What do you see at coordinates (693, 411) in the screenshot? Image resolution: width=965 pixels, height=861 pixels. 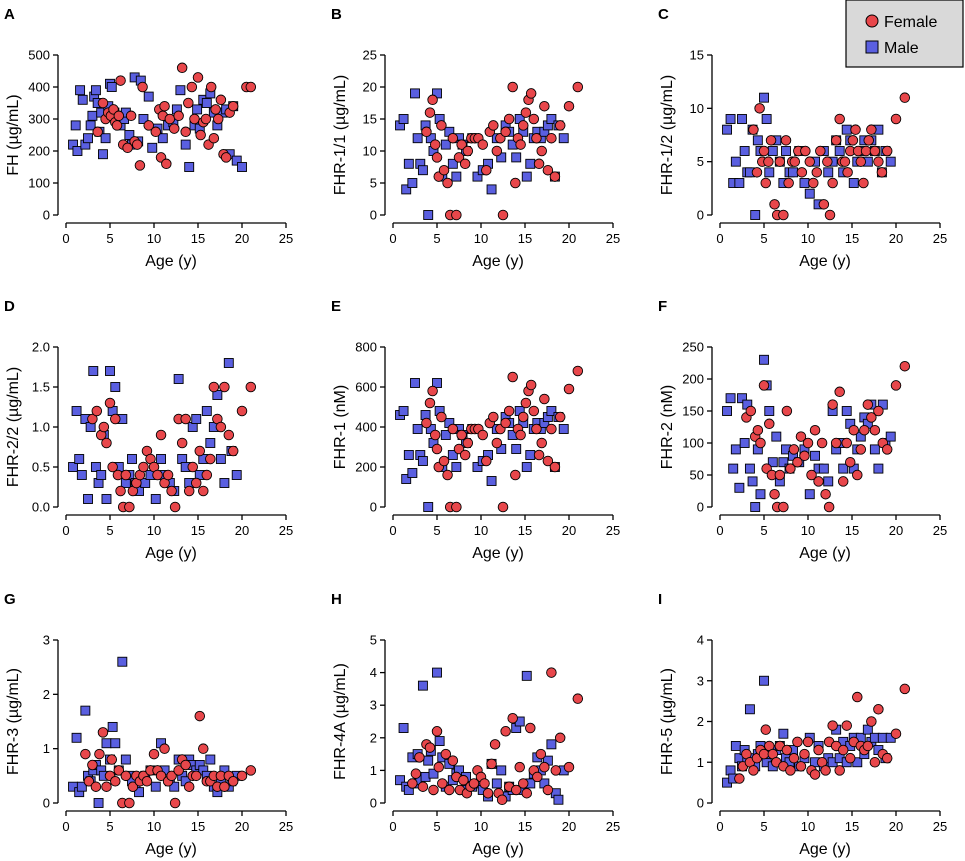 I see `y-tick-label-f: 150` at bounding box center [693, 411].